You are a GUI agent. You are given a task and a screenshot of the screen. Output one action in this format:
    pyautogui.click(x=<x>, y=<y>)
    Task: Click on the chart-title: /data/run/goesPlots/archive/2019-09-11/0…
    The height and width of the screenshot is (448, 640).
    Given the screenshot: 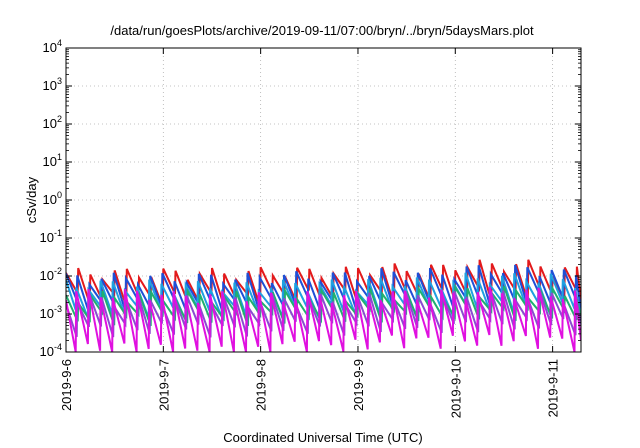 What is the action you would take?
    pyautogui.click(x=322, y=30)
    